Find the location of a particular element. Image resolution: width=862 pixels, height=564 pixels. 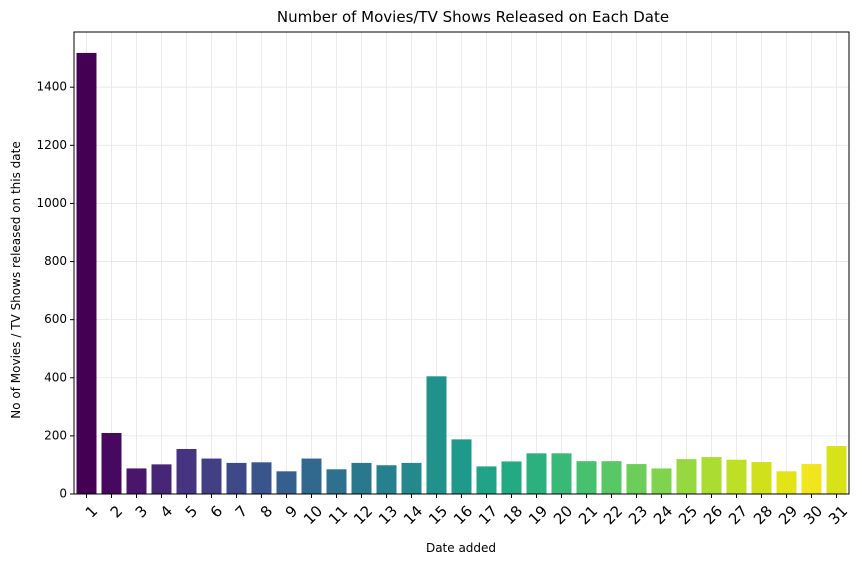

x-tick-label: 4 is located at coordinates (166, 511).